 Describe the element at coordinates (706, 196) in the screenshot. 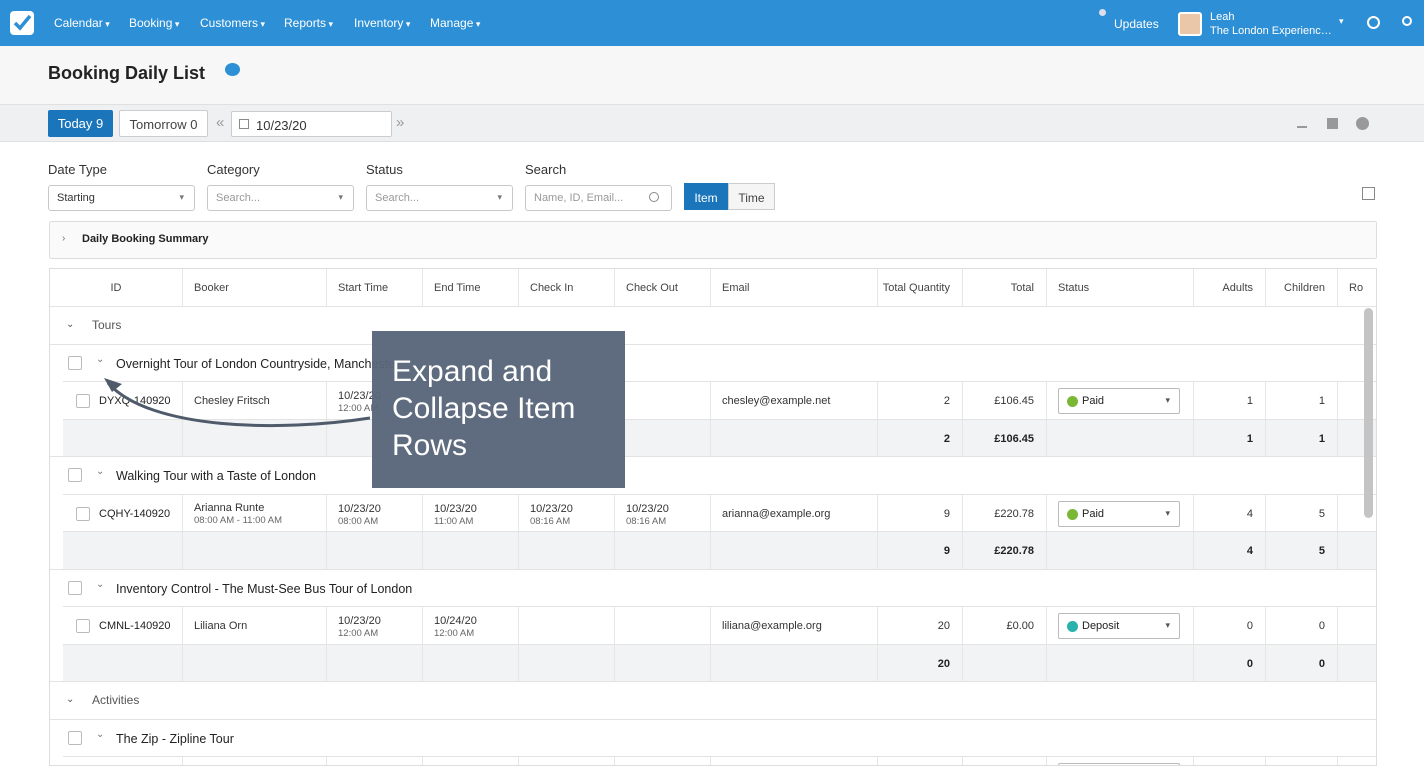

I see `view-toggle: Item` at that location.